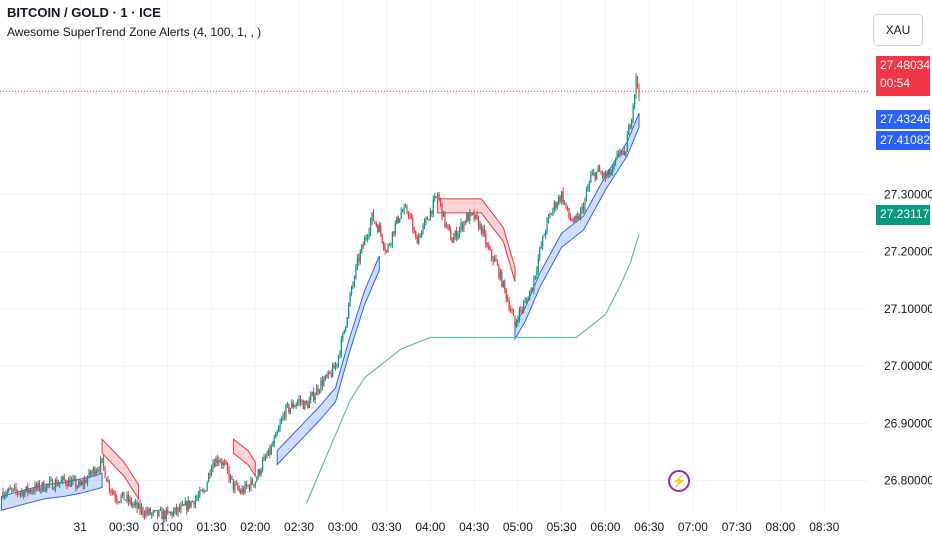  I want to click on x-tick-label: 02:00, so click(255, 527).